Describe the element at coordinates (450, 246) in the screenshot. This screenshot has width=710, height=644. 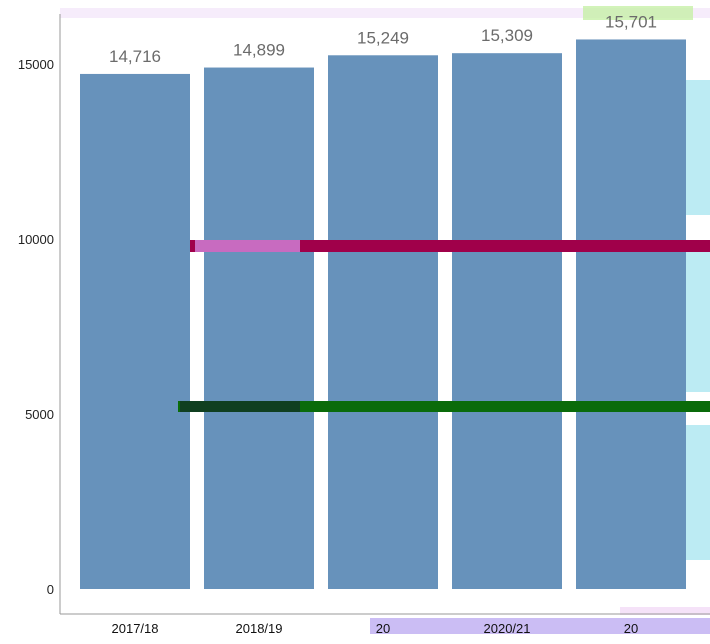
I see `artifact-band-red` at that location.